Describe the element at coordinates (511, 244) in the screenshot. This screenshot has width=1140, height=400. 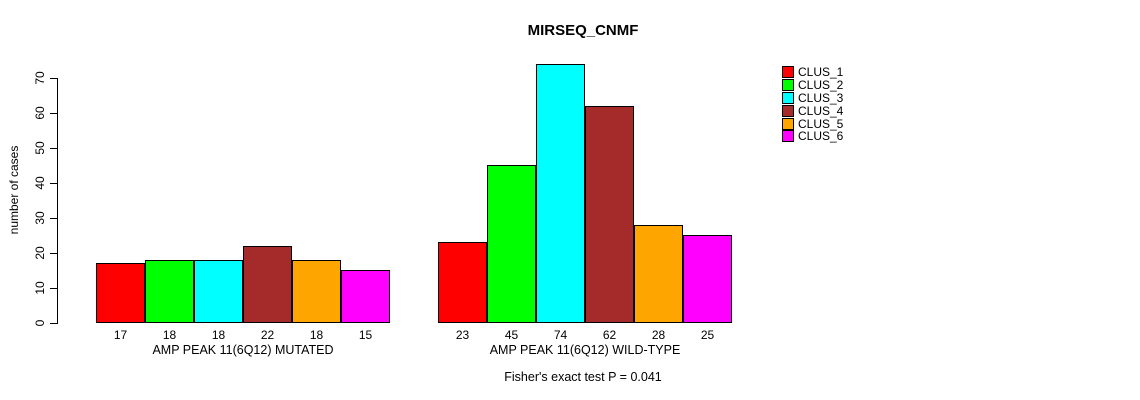
I see `bar-clus_2-group2` at that location.